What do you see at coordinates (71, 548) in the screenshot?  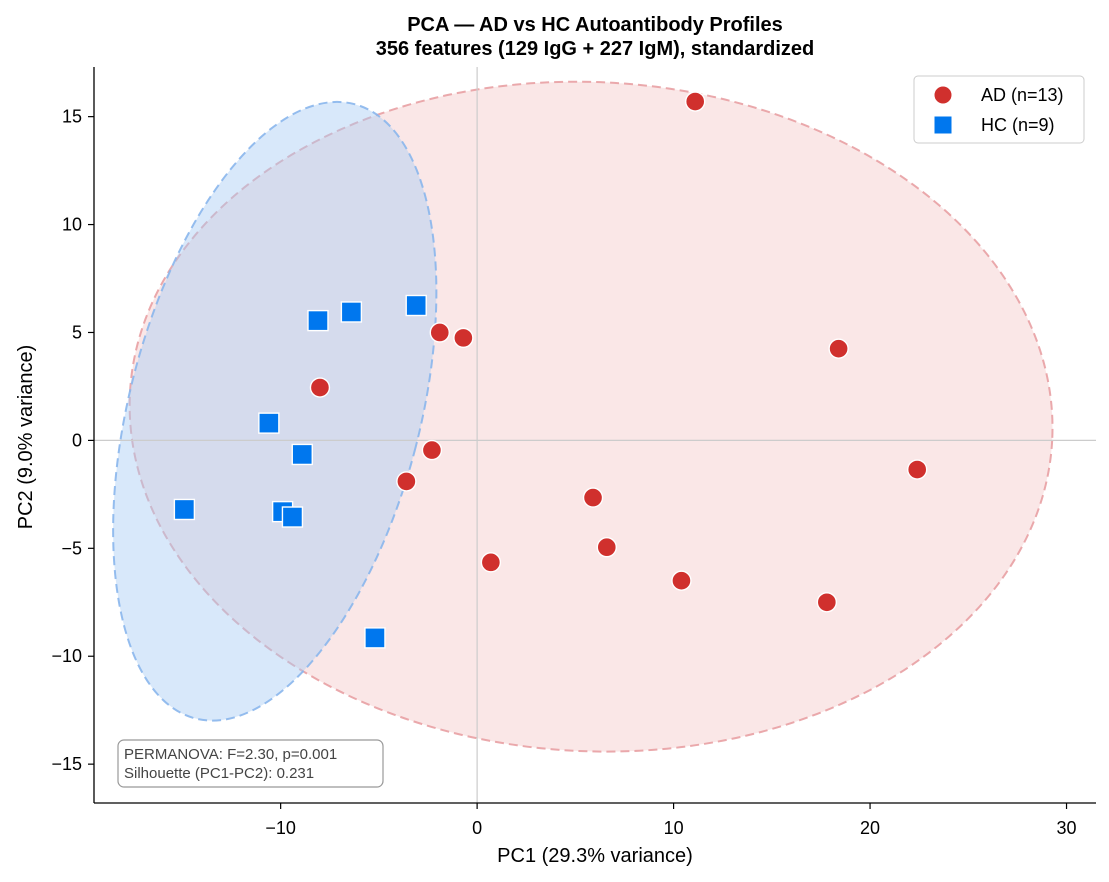 I see `y-tick-label: −5` at bounding box center [71, 548].